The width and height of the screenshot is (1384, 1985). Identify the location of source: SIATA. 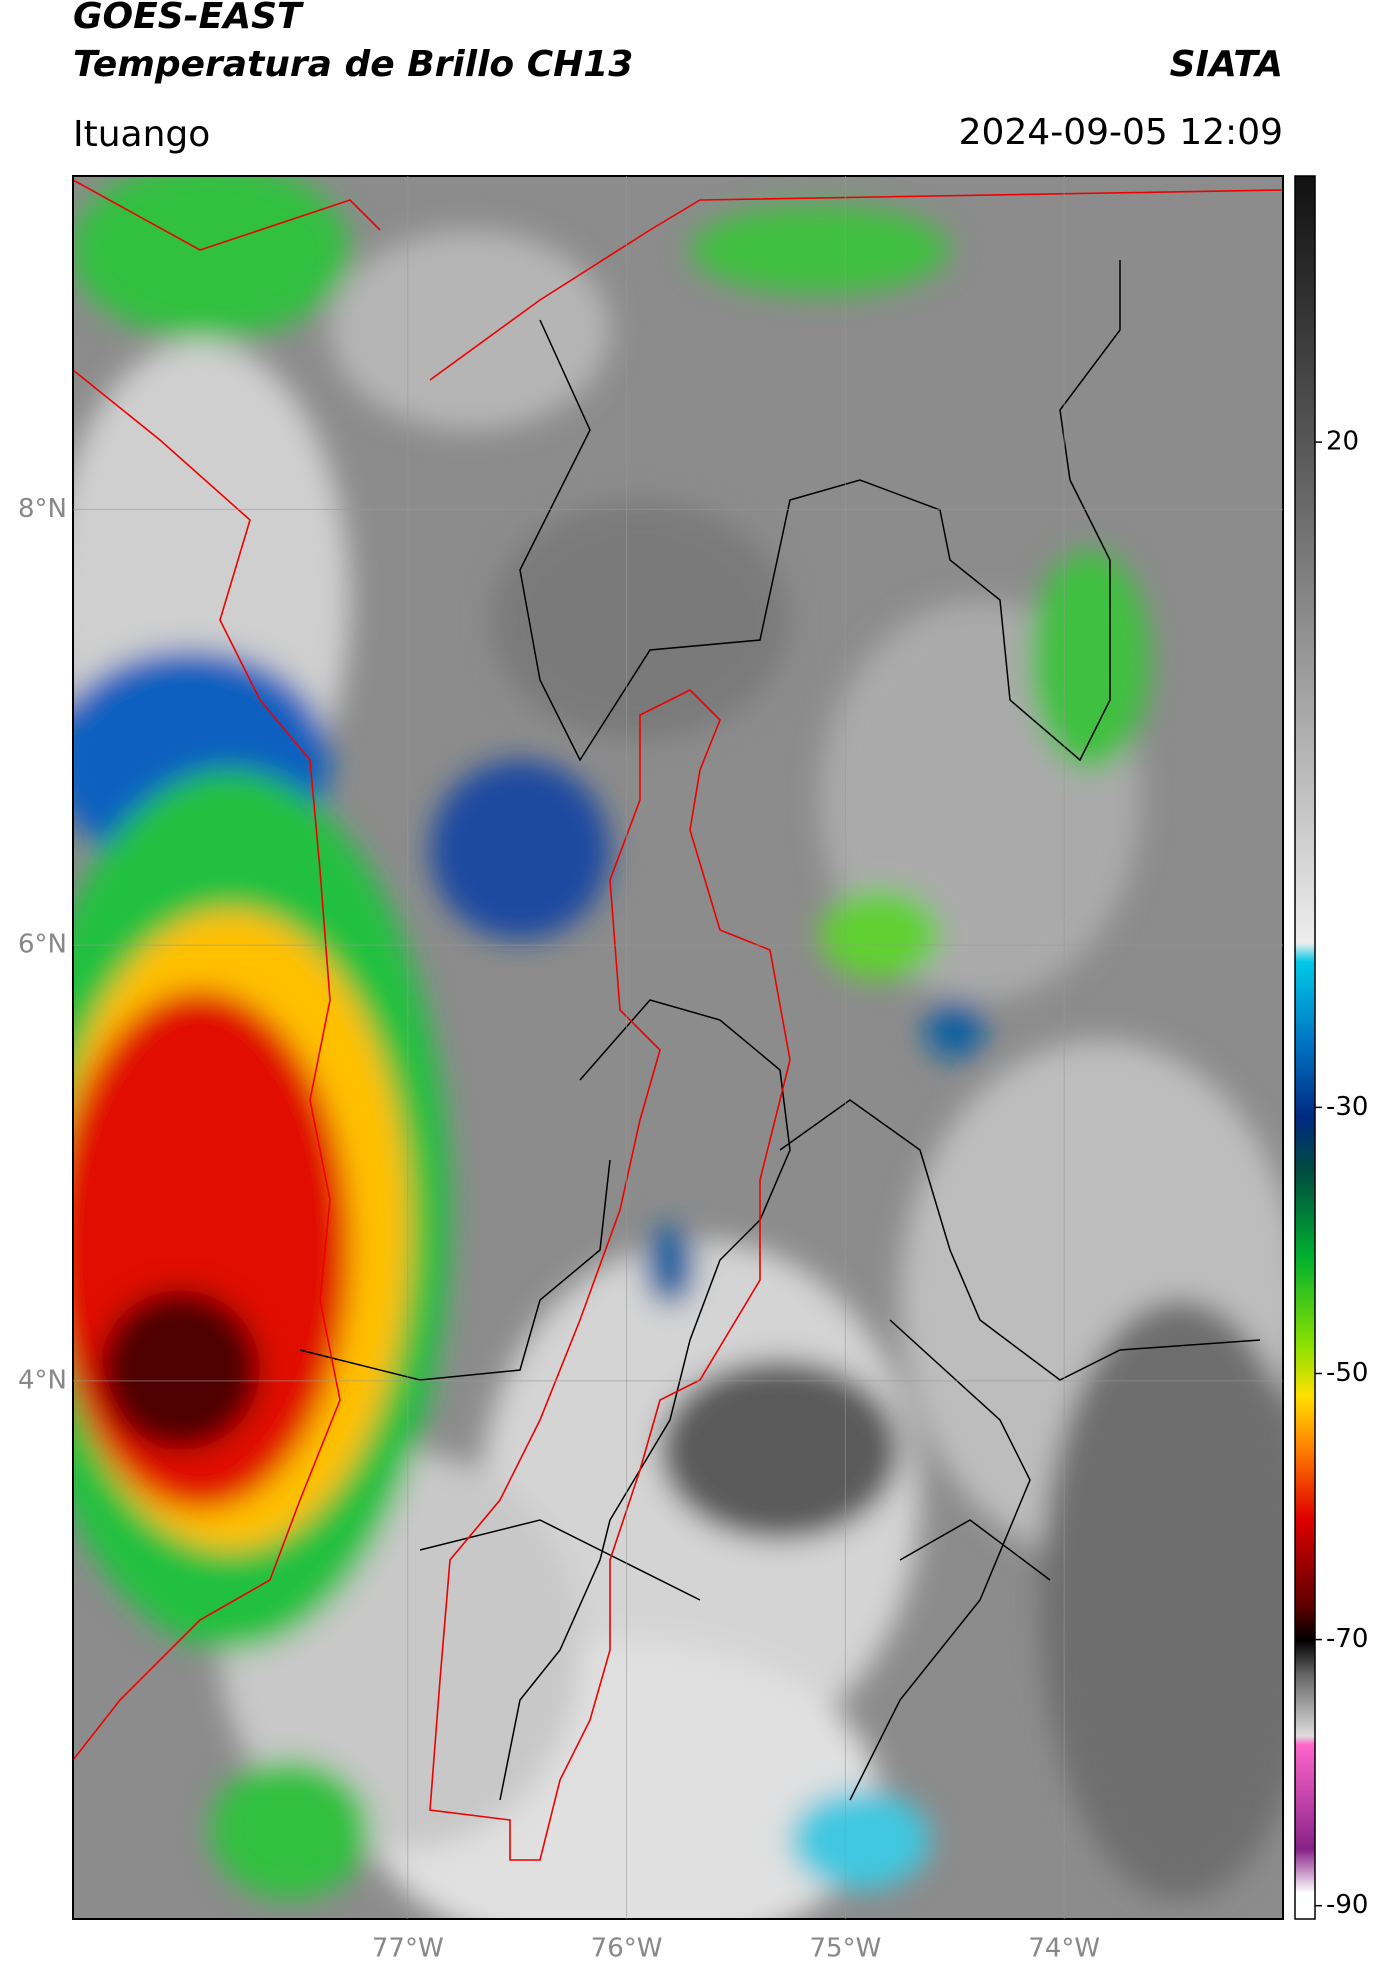
(1226, 64).